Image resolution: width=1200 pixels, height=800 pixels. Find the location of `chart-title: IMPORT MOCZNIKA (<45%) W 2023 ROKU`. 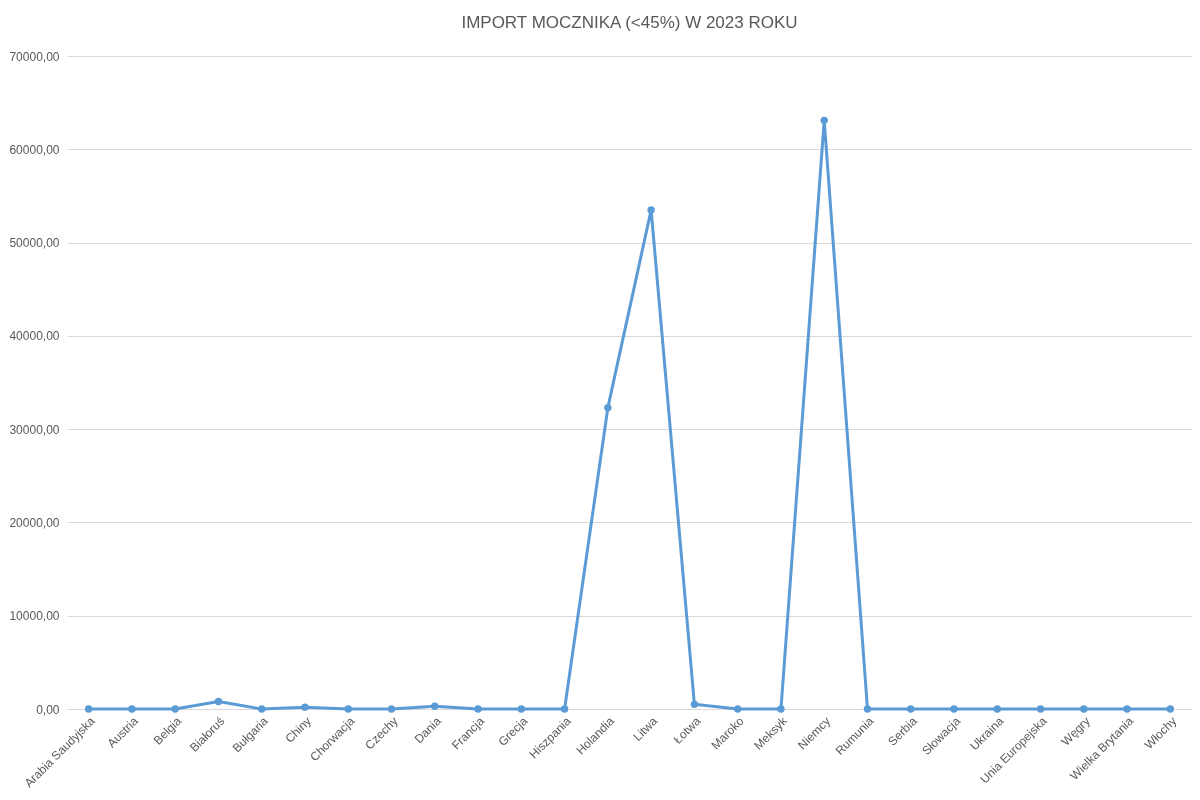

chart-title: IMPORT MOCZNIKA (<45%) W 2023 ROKU is located at coordinates (629, 22).